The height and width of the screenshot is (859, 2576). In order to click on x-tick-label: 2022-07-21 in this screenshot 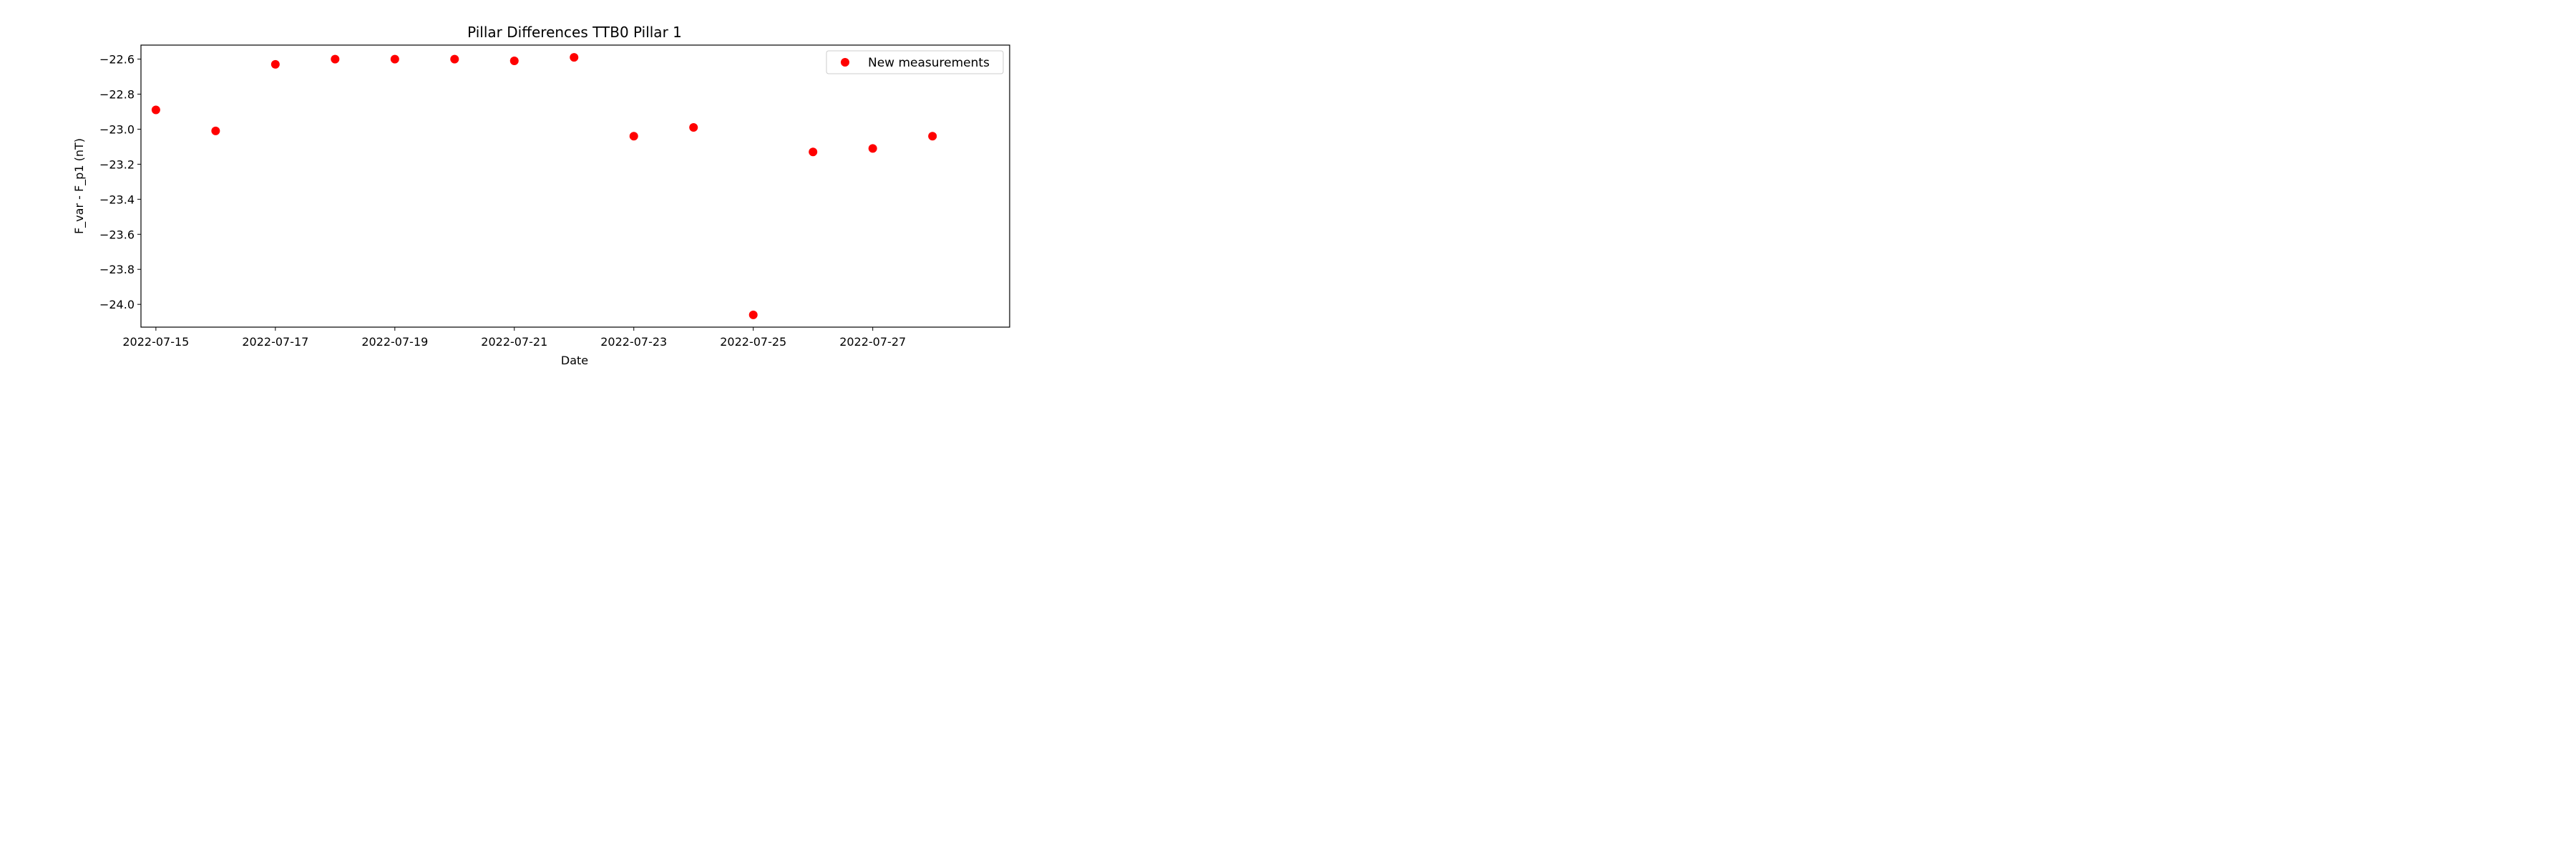, I will do `click(514, 342)`.